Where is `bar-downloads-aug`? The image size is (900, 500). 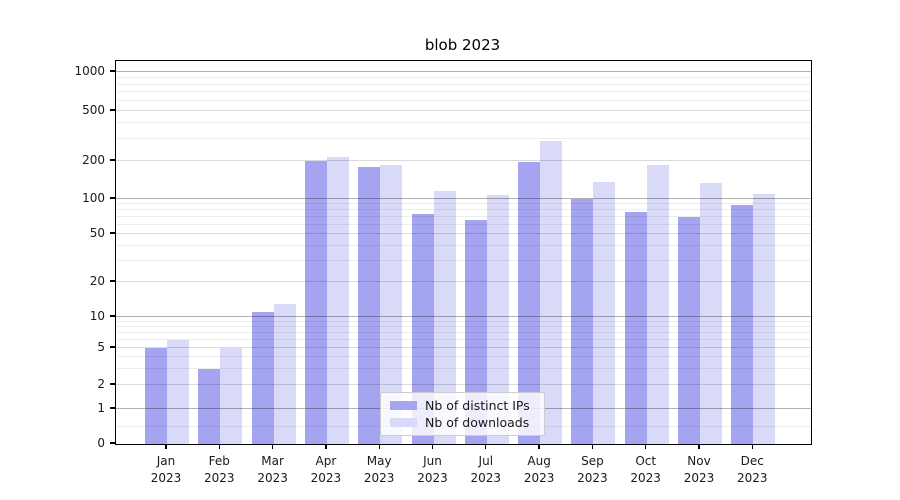 bar-downloads-aug is located at coordinates (551, 292).